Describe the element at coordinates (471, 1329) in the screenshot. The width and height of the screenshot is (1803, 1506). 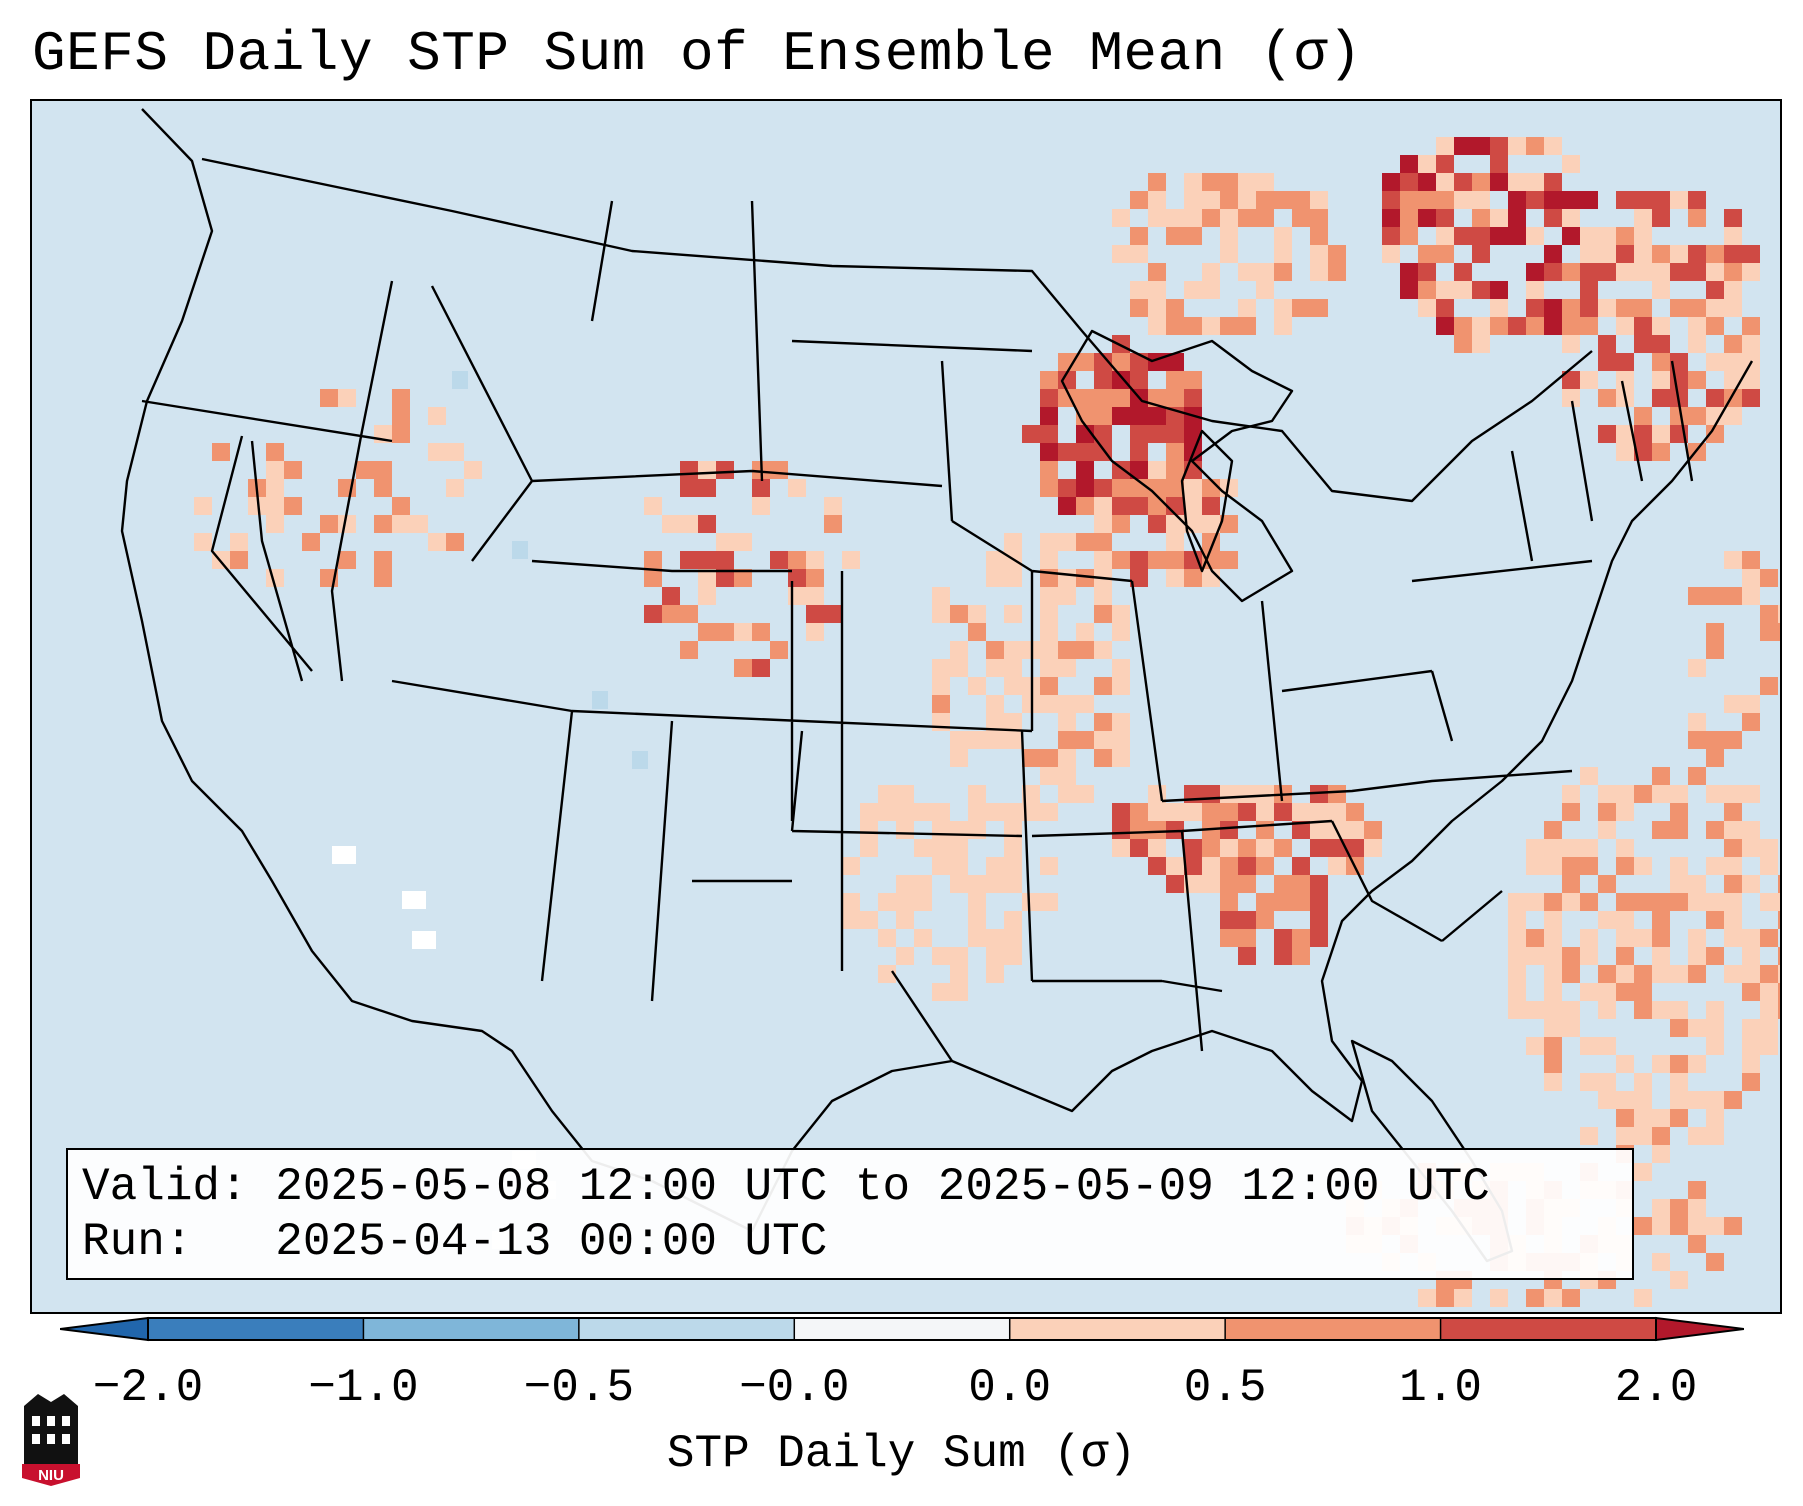
I see `colorbar-bin` at that location.